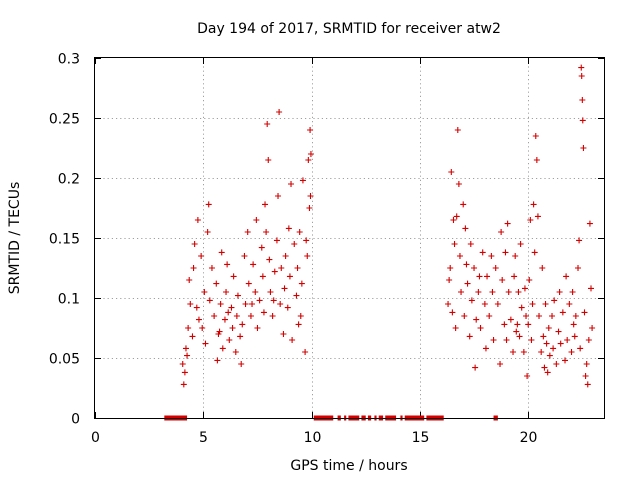 This screenshot has height=480, width=640. I want to click on y-axis-label: SRMTID / TECUs, so click(15, 238).